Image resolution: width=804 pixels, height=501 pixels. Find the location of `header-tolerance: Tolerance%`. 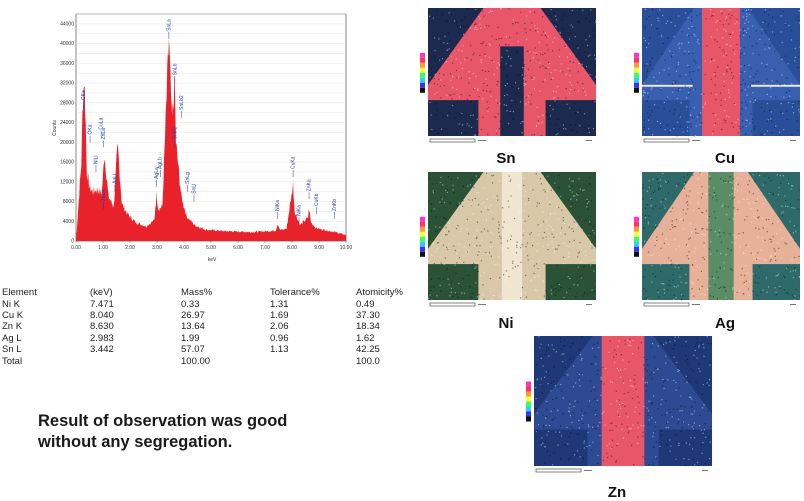

header-tolerance: Tolerance% is located at coordinates (313, 292).